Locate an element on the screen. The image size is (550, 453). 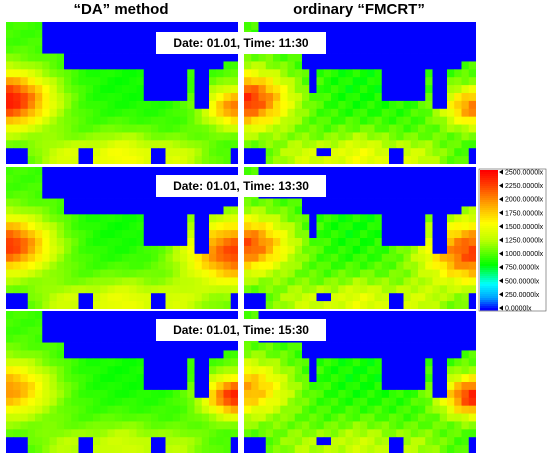
colorbar-tick-label: 1500.0000lx is located at coordinates (524, 227).